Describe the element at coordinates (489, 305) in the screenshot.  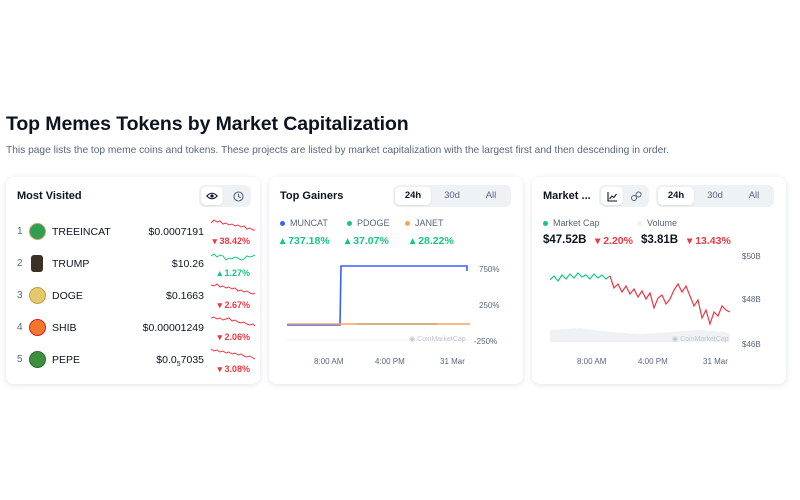
I see `y-tick: 250%` at that location.